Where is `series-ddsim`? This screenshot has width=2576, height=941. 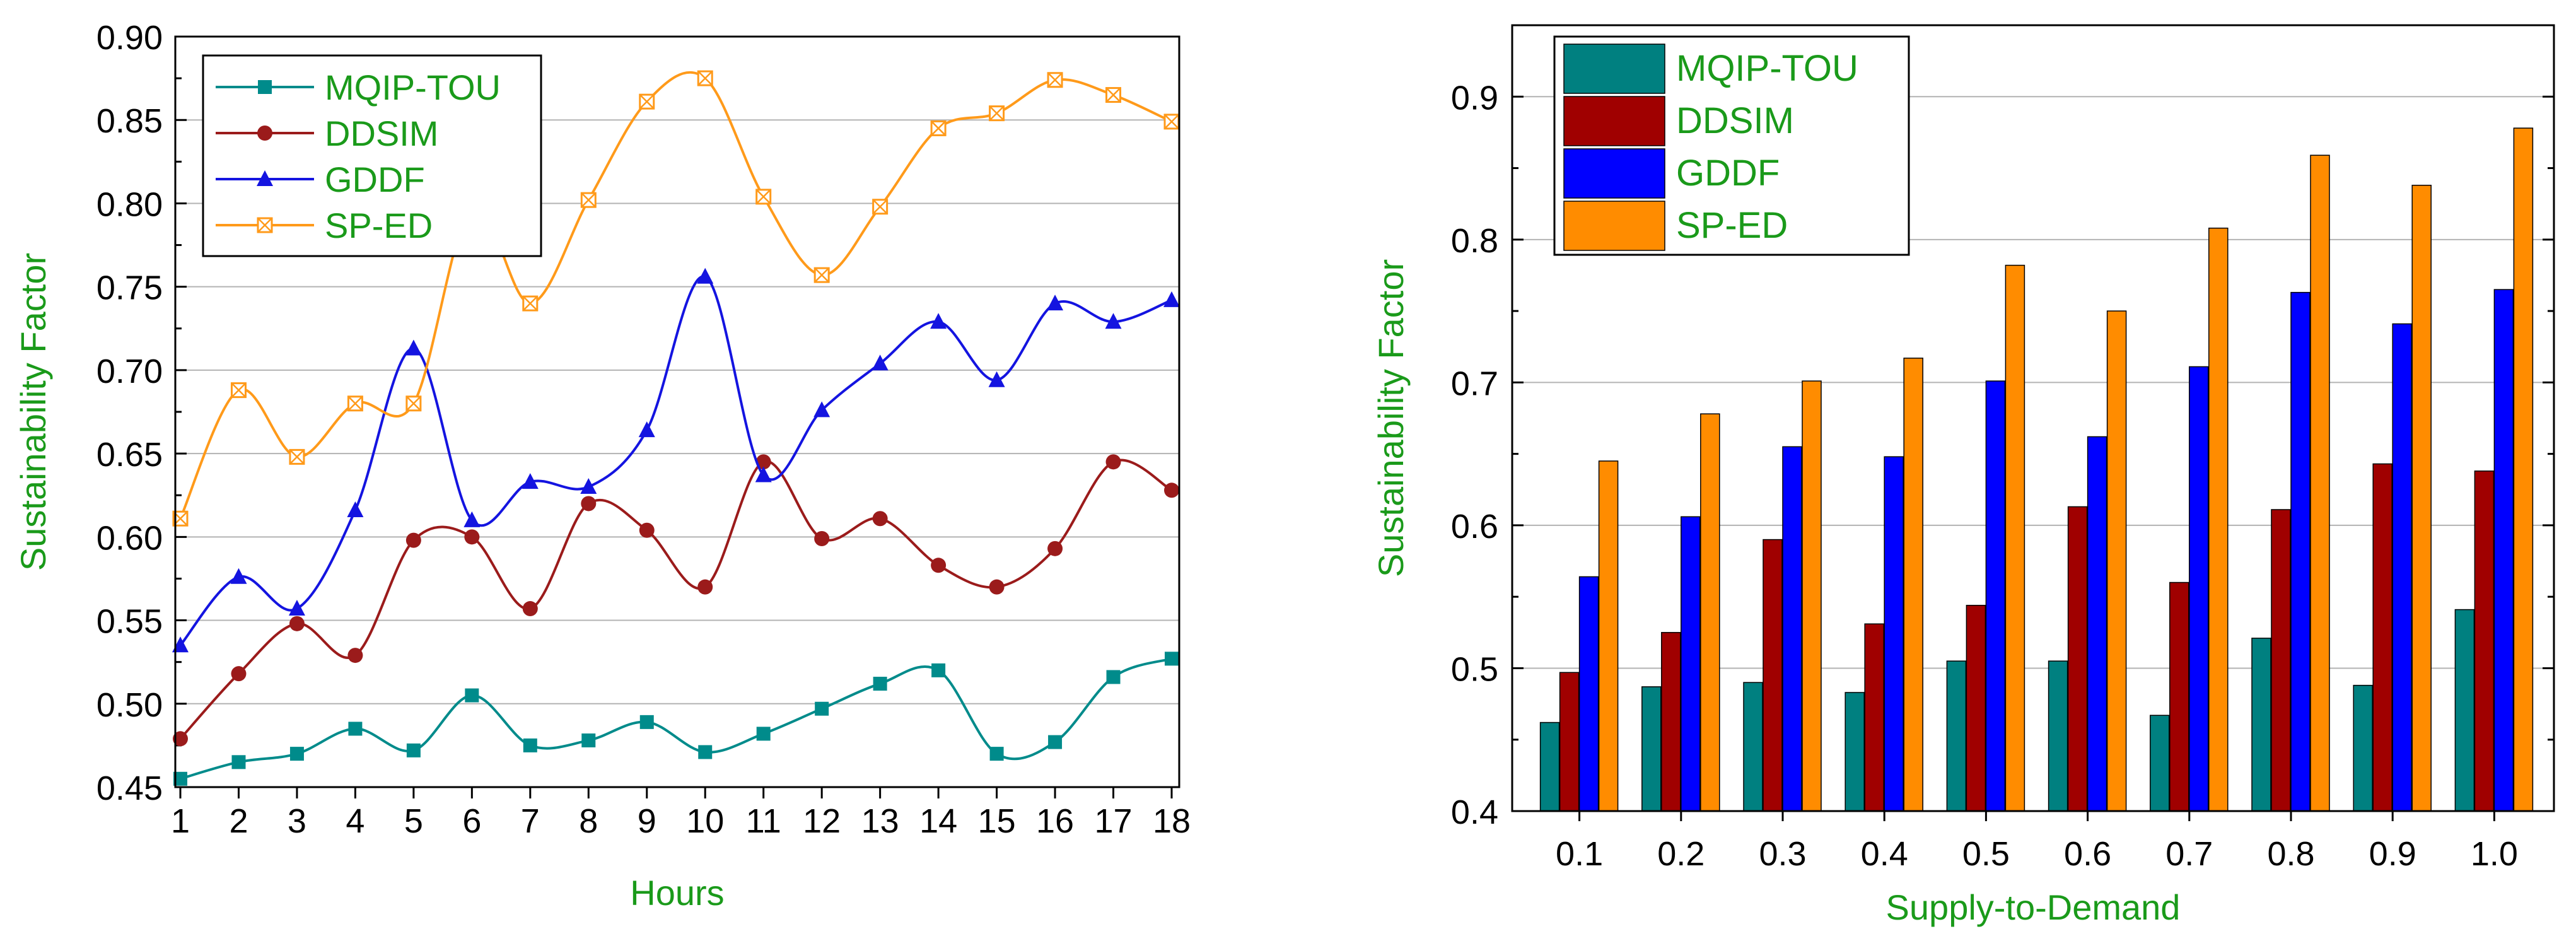
series-ddsim is located at coordinates (676, 601).